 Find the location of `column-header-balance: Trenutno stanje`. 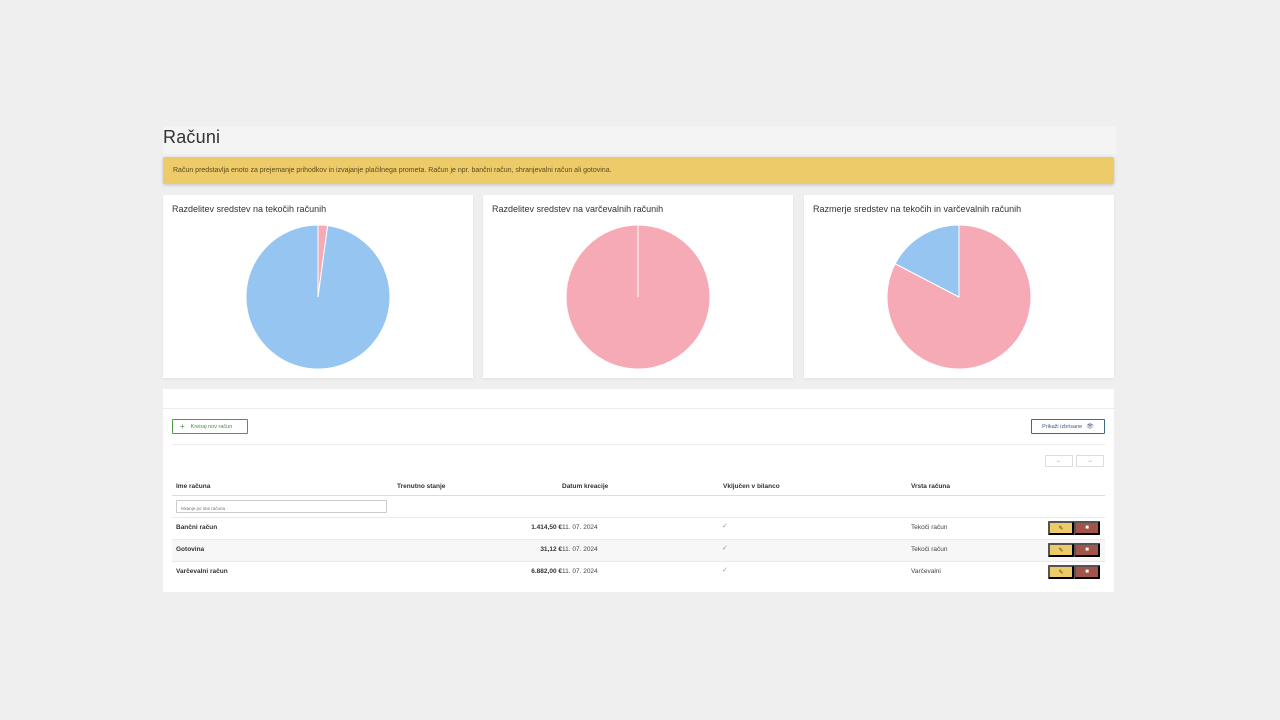

column-header-balance: Trenutno stanje is located at coordinates (421, 486).